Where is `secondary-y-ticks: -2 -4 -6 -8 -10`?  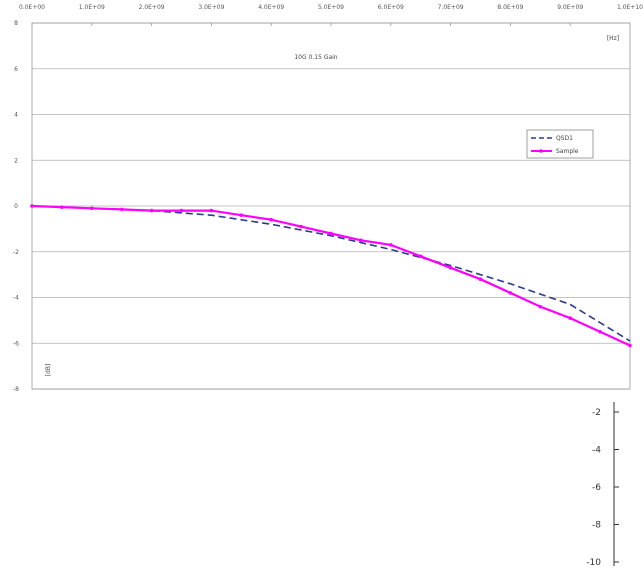 secondary-y-ticks: -2 -4 -6 -8 -10 is located at coordinates (602, 488).